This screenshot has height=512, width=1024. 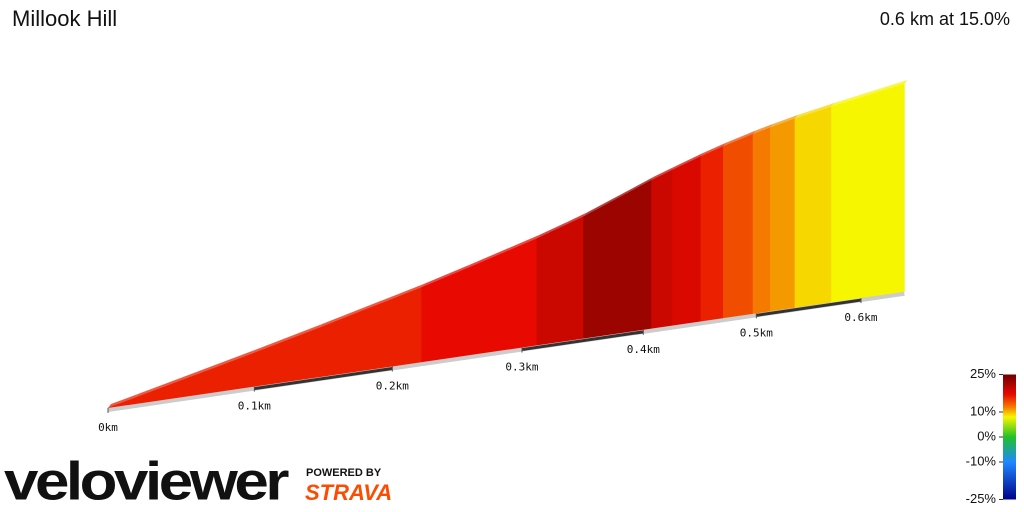 I want to click on chart-title: Millook Hill, so click(x=64, y=18).